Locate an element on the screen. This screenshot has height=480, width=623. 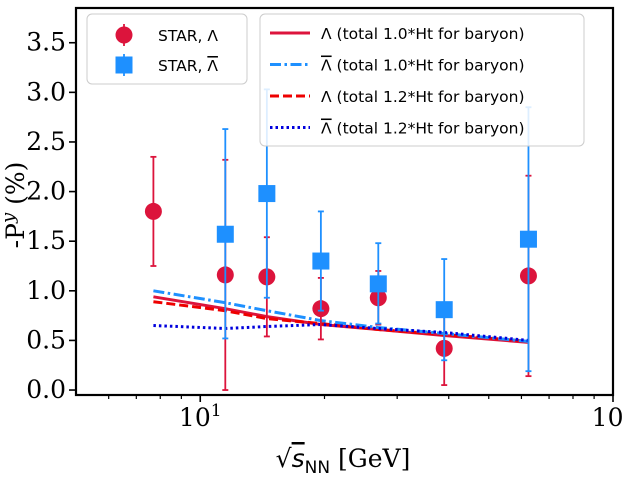
y-tick-label: 1.0 is located at coordinates (46, 290).